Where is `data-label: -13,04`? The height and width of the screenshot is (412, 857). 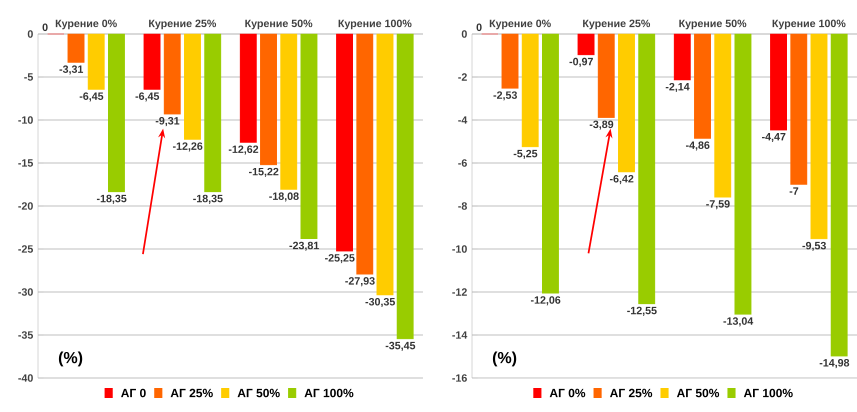
data-label: -13,04 is located at coordinates (738, 321).